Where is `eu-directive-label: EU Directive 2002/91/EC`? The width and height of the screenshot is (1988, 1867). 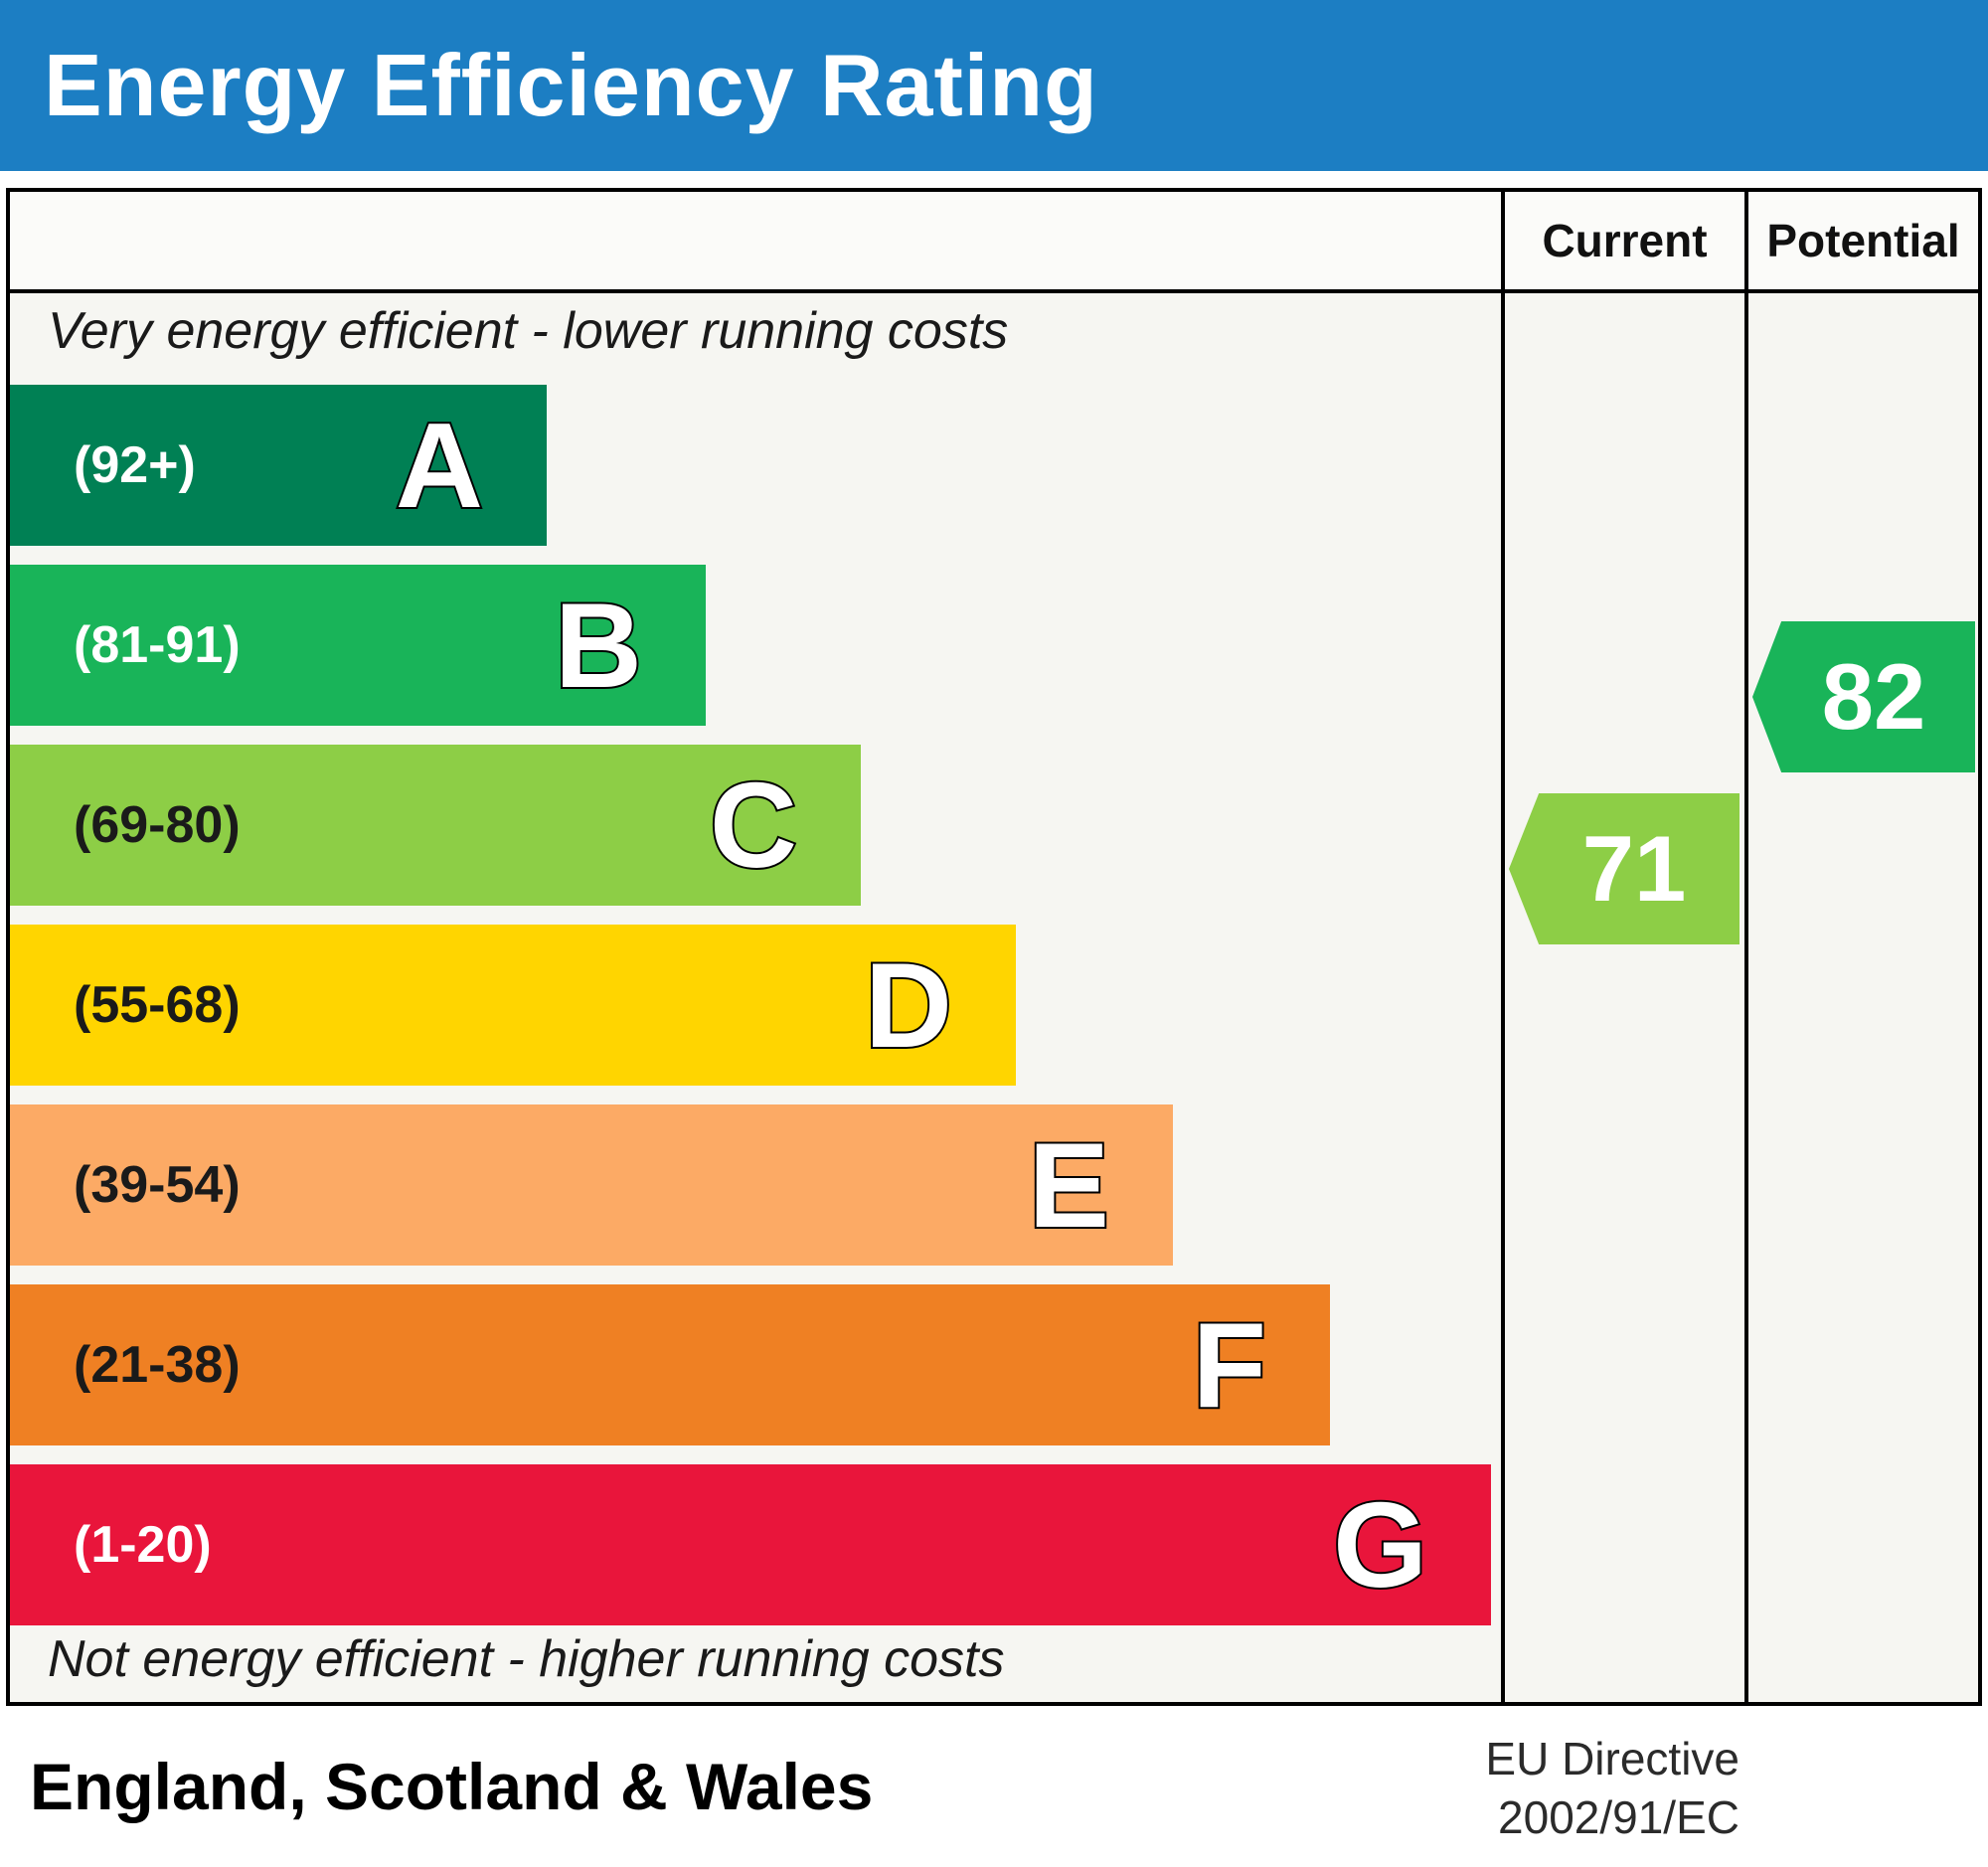
eu-directive-label: EU Directive 2002/91/EC is located at coordinates (1612, 1788).